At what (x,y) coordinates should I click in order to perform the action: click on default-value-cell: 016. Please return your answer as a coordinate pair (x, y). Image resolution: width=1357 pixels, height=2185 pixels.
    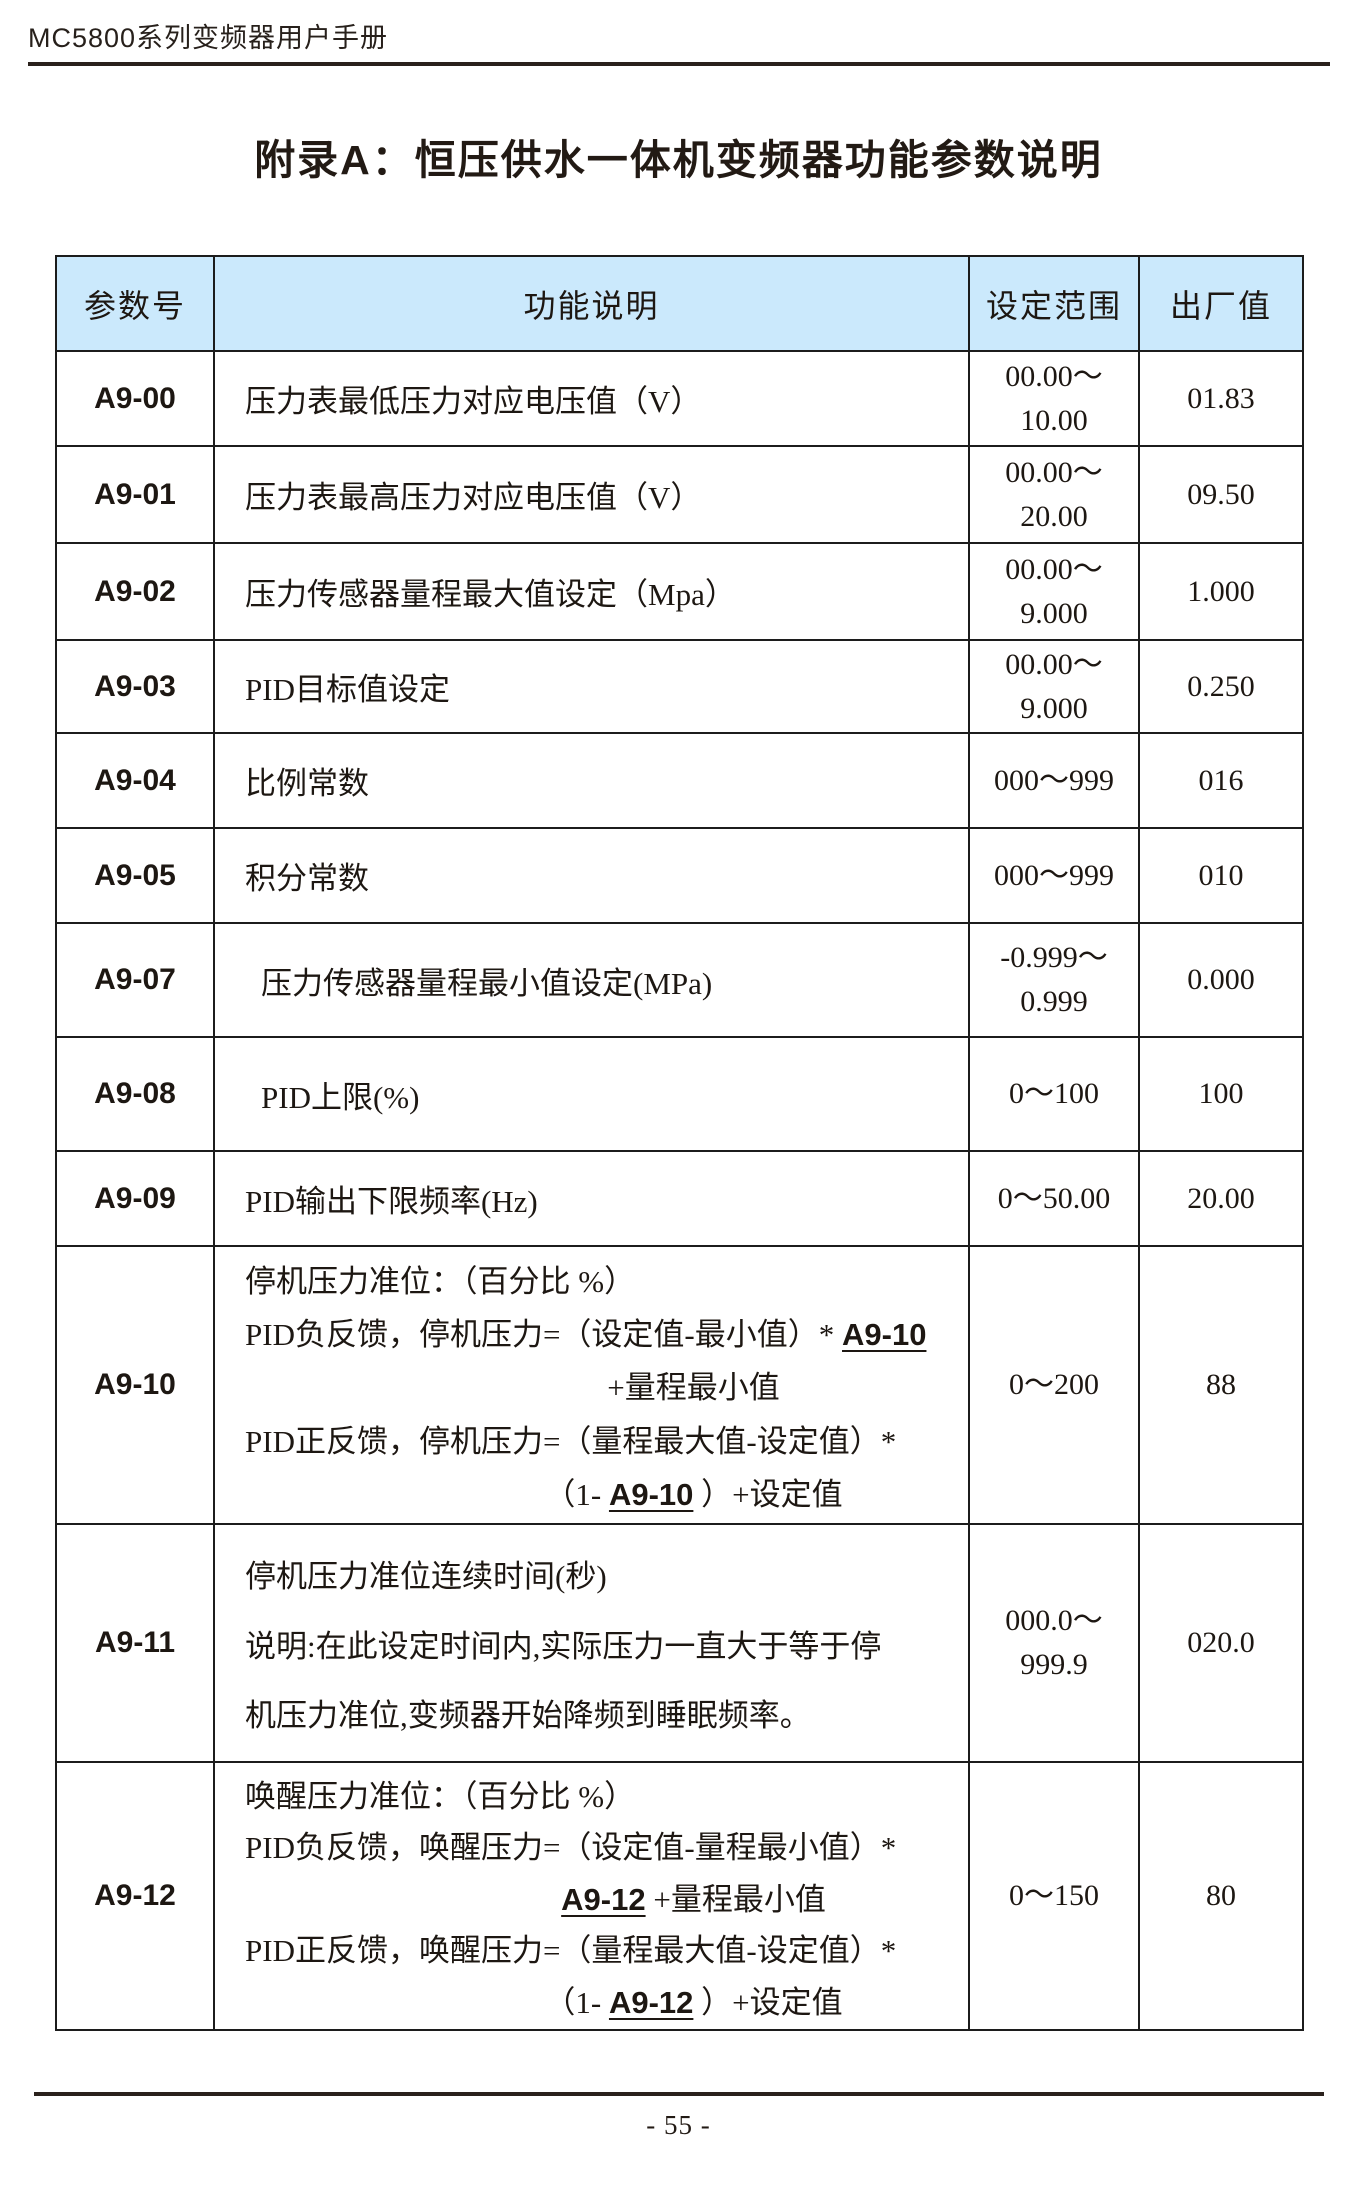
    Looking at the image, I should click on (1221, 780).